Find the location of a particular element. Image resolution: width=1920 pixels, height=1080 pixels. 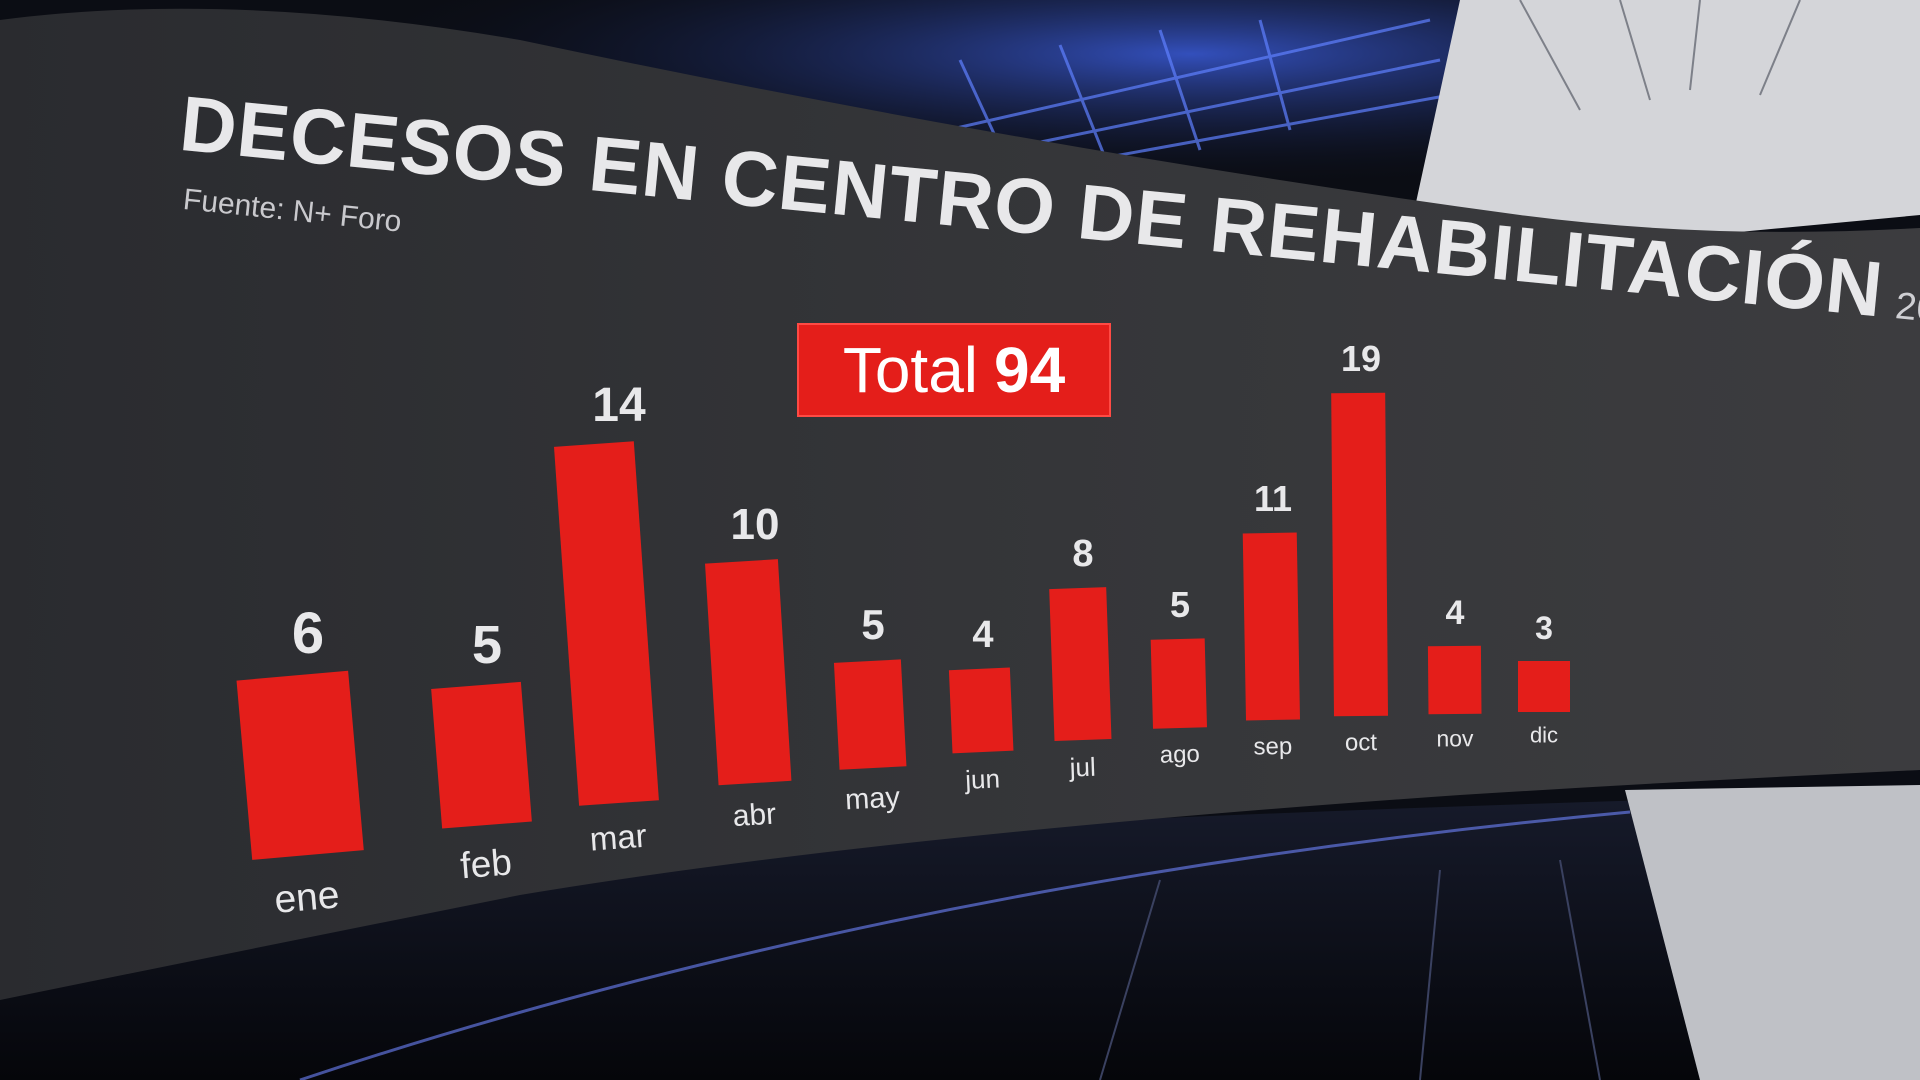

value-label-feb: 5 is located at coordinates (487, 645).